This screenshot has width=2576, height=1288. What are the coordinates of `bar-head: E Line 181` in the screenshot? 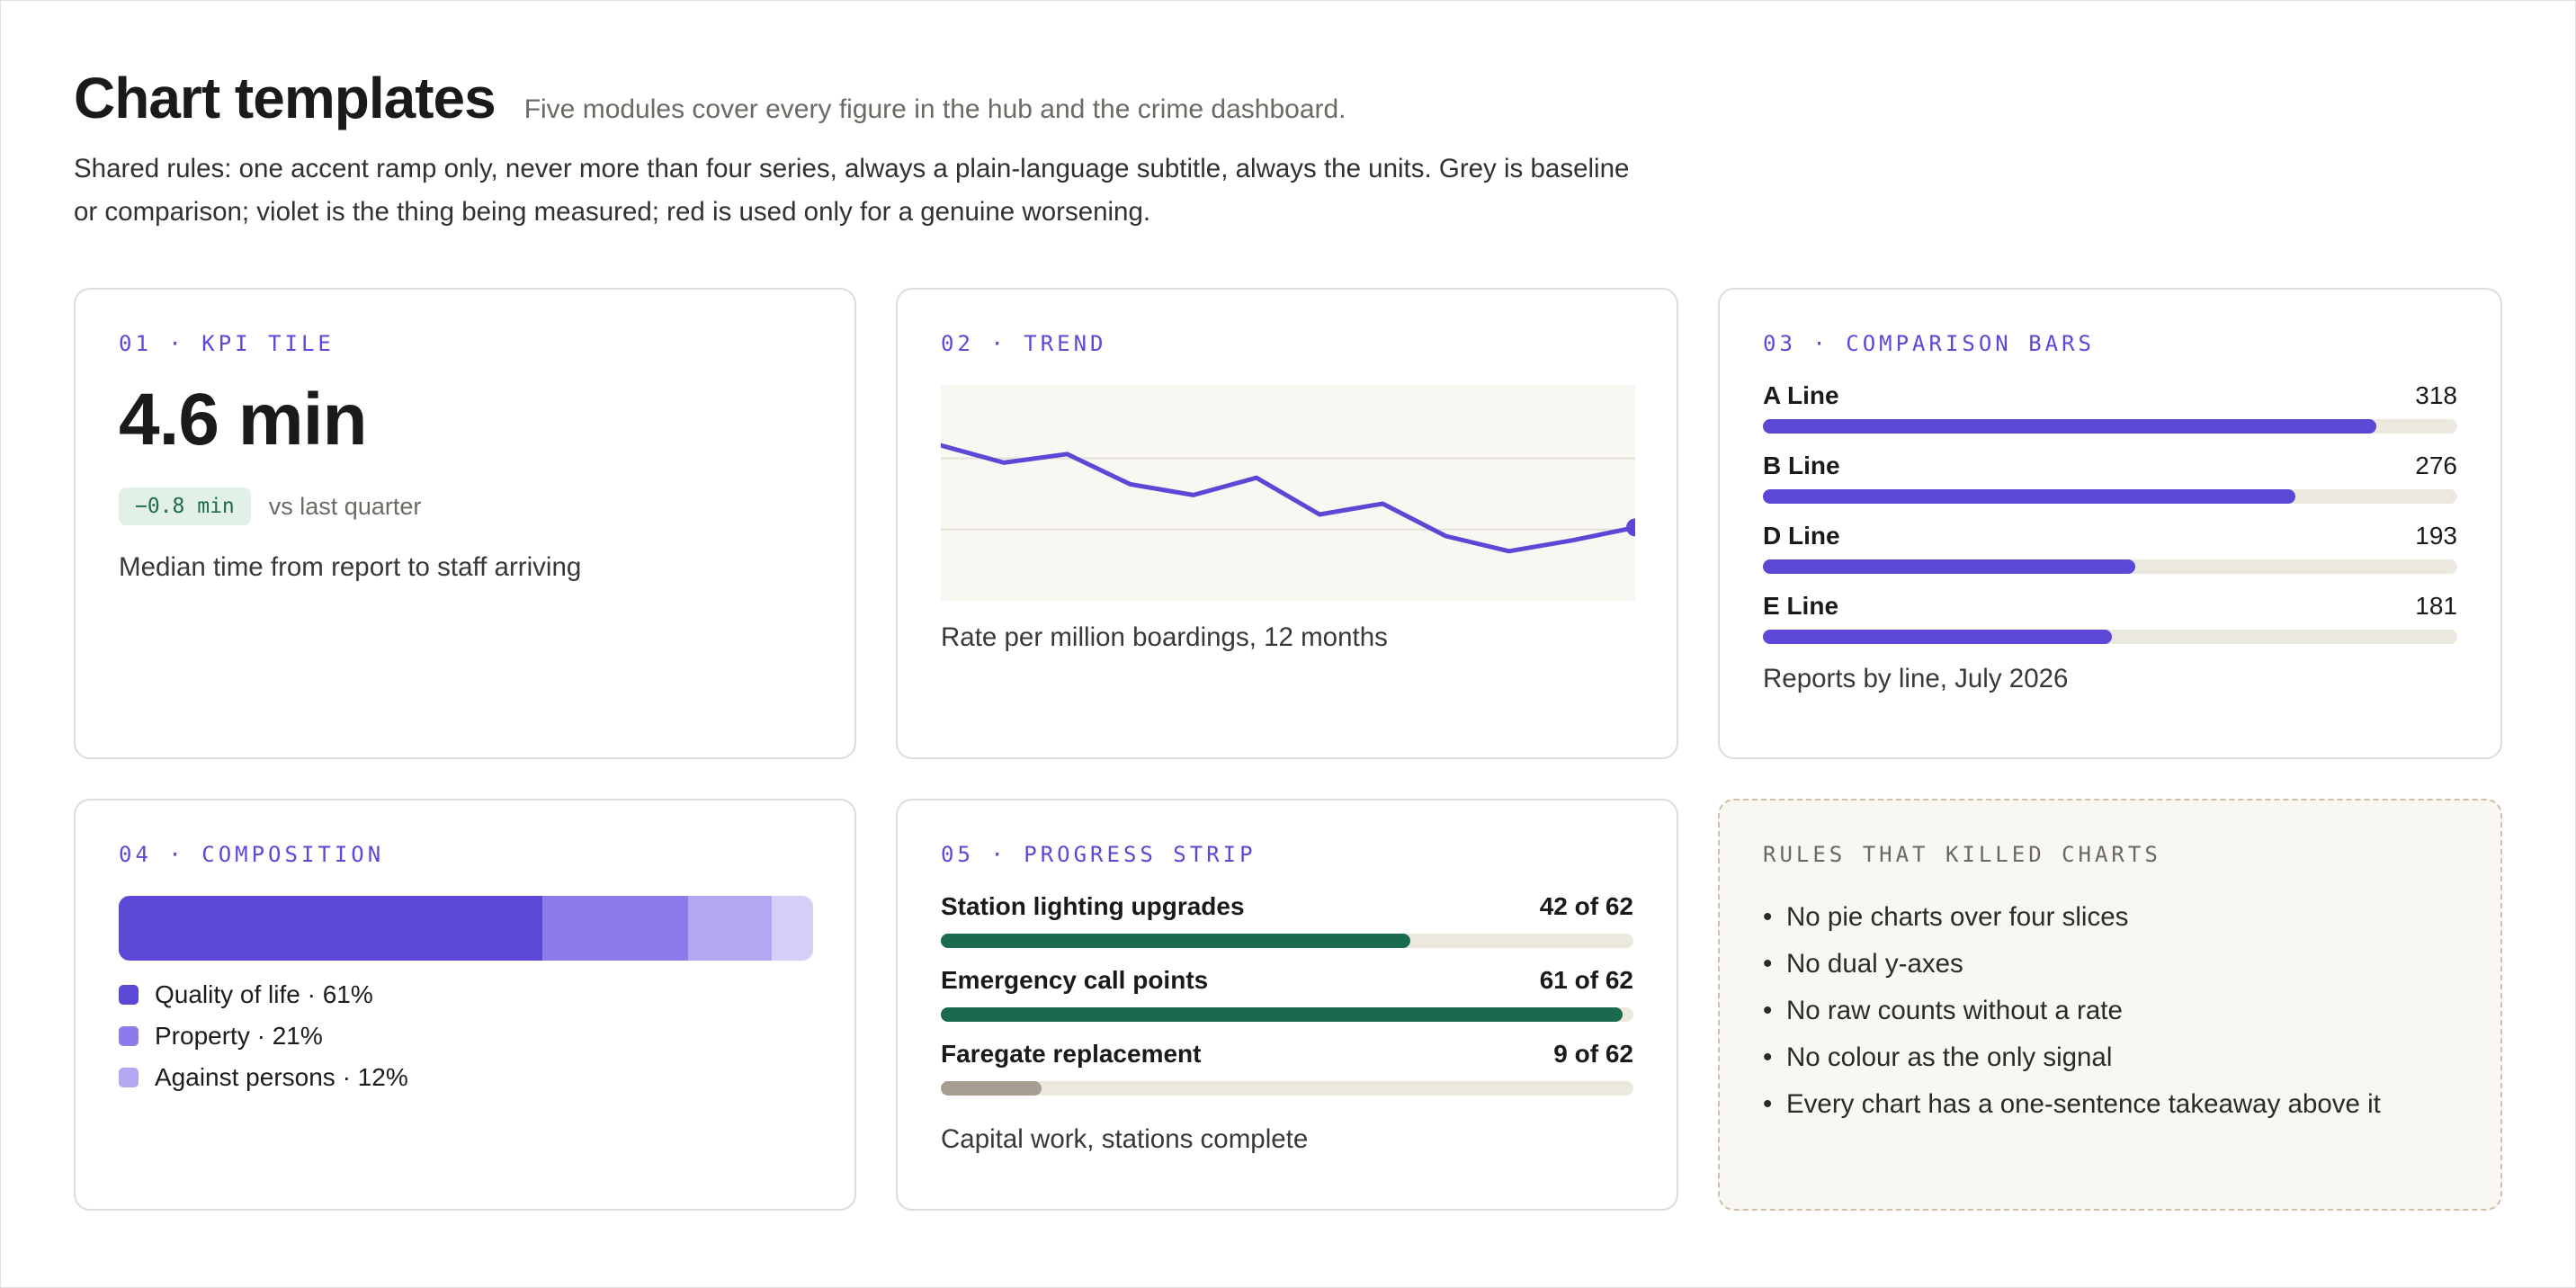 It's located at (2110, 606).